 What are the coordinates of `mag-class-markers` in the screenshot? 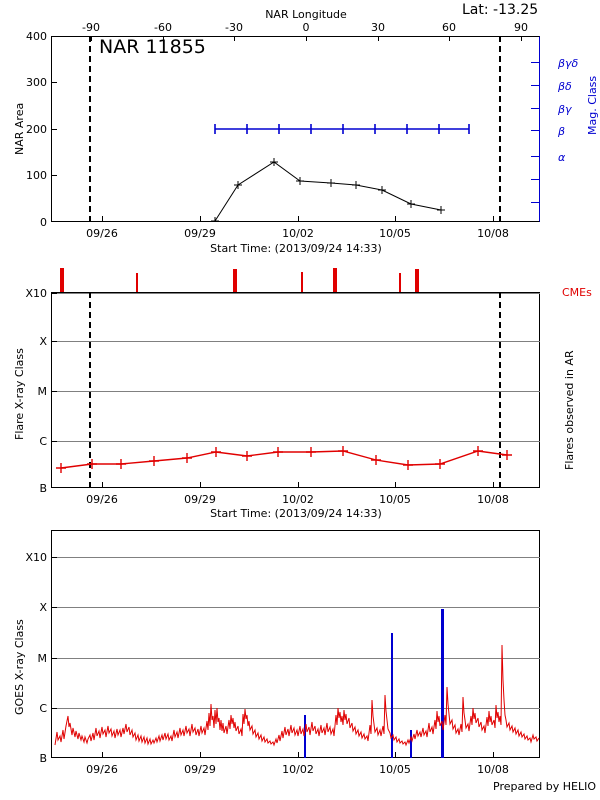 It's located at (342, 129).